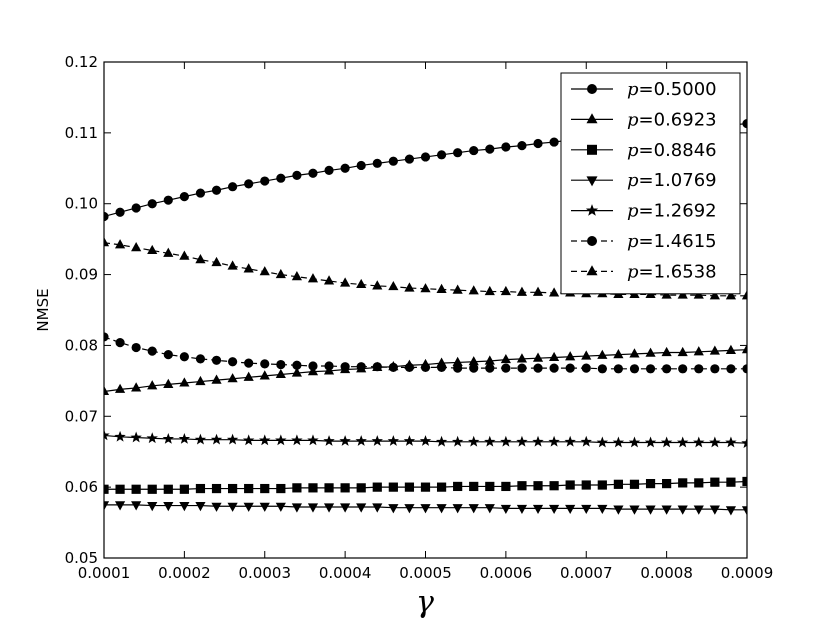 This screenshot has height=620, width=830. Describe the element at coordinates (81, 204) in the screenshot. I see `y-tick-label: 0.10` at that location.